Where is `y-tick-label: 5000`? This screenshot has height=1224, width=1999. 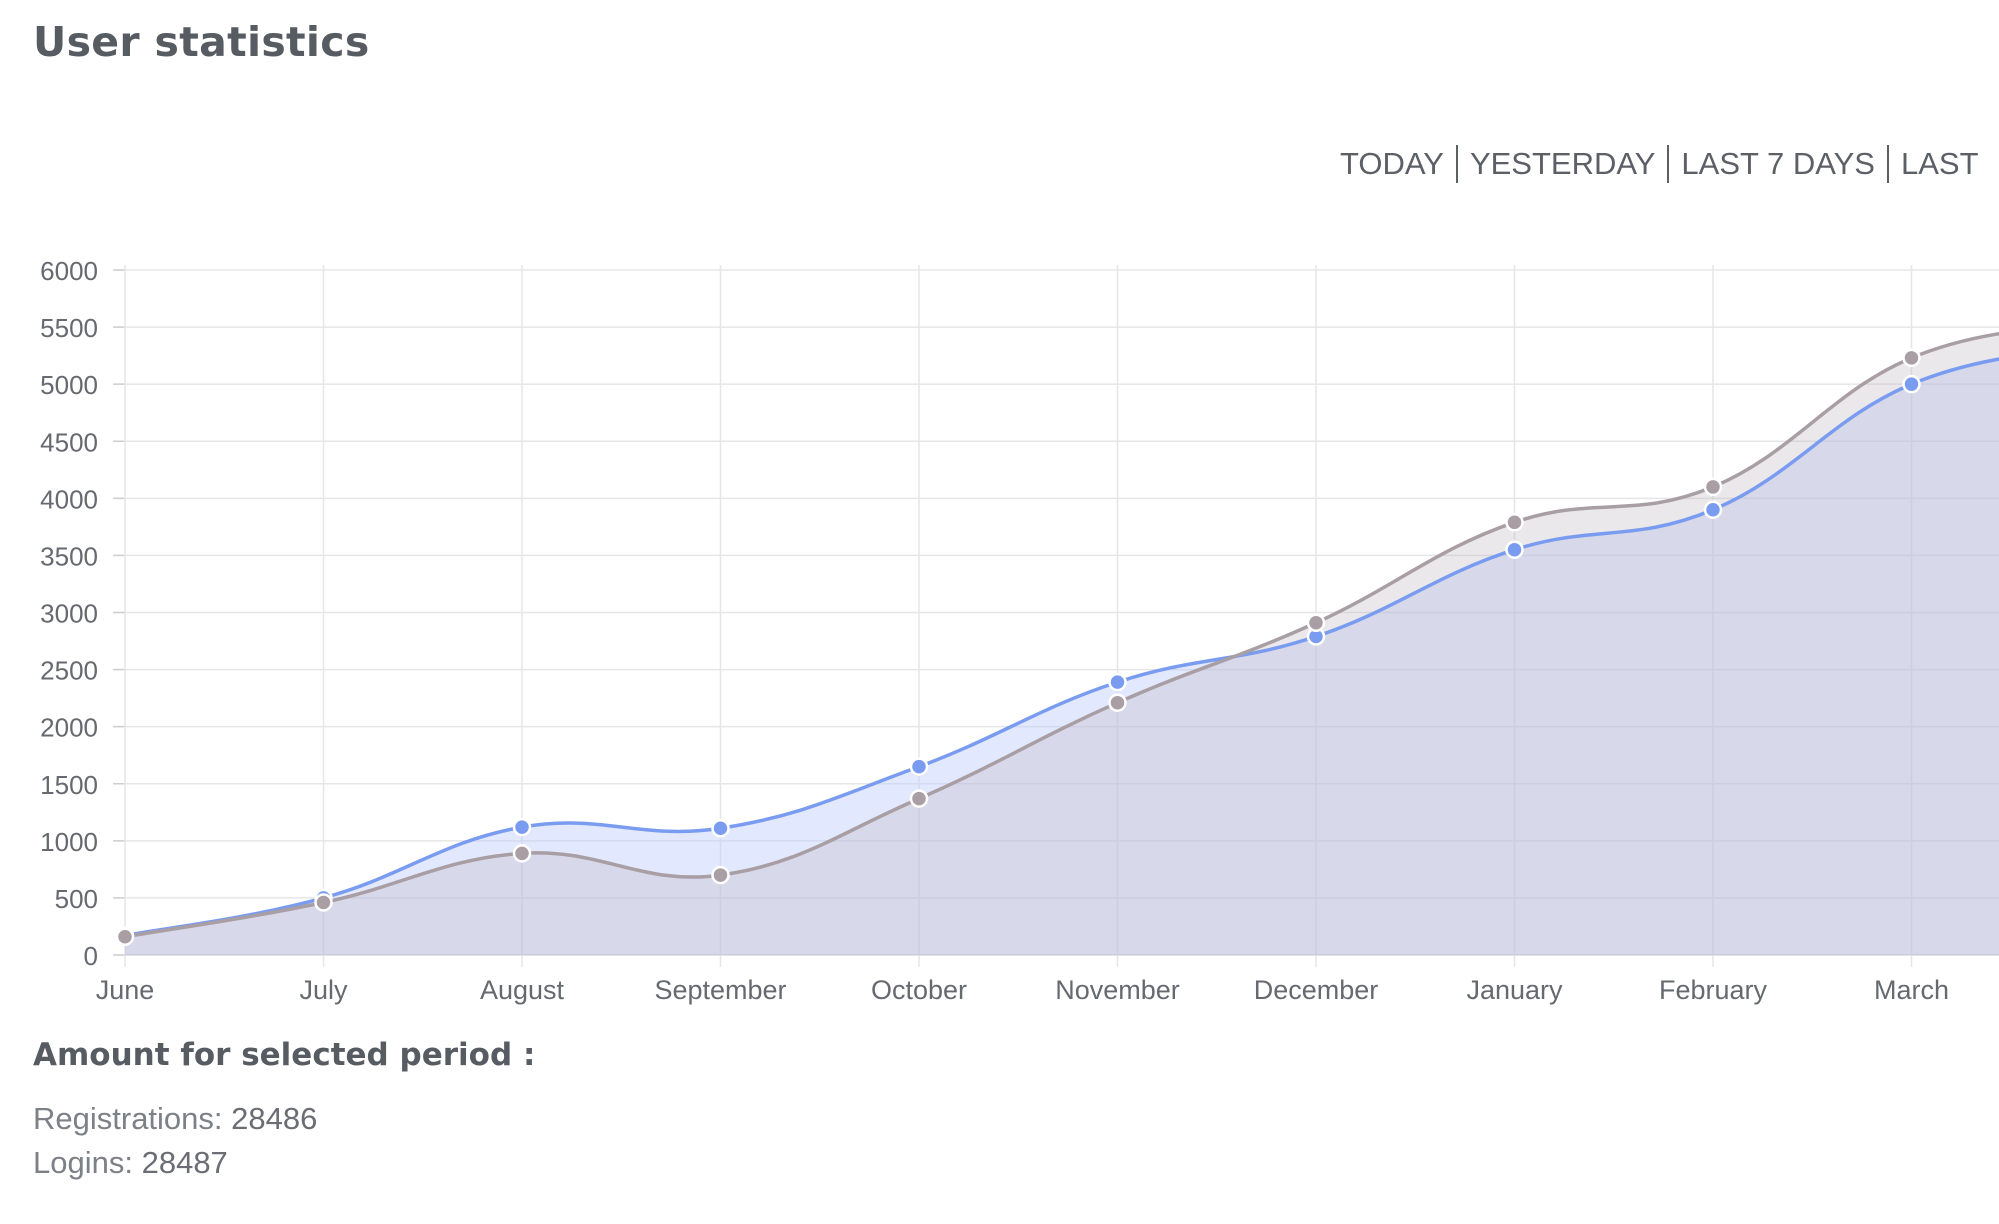 y-tick-label: 5000 is located at coordinates (69, 385).